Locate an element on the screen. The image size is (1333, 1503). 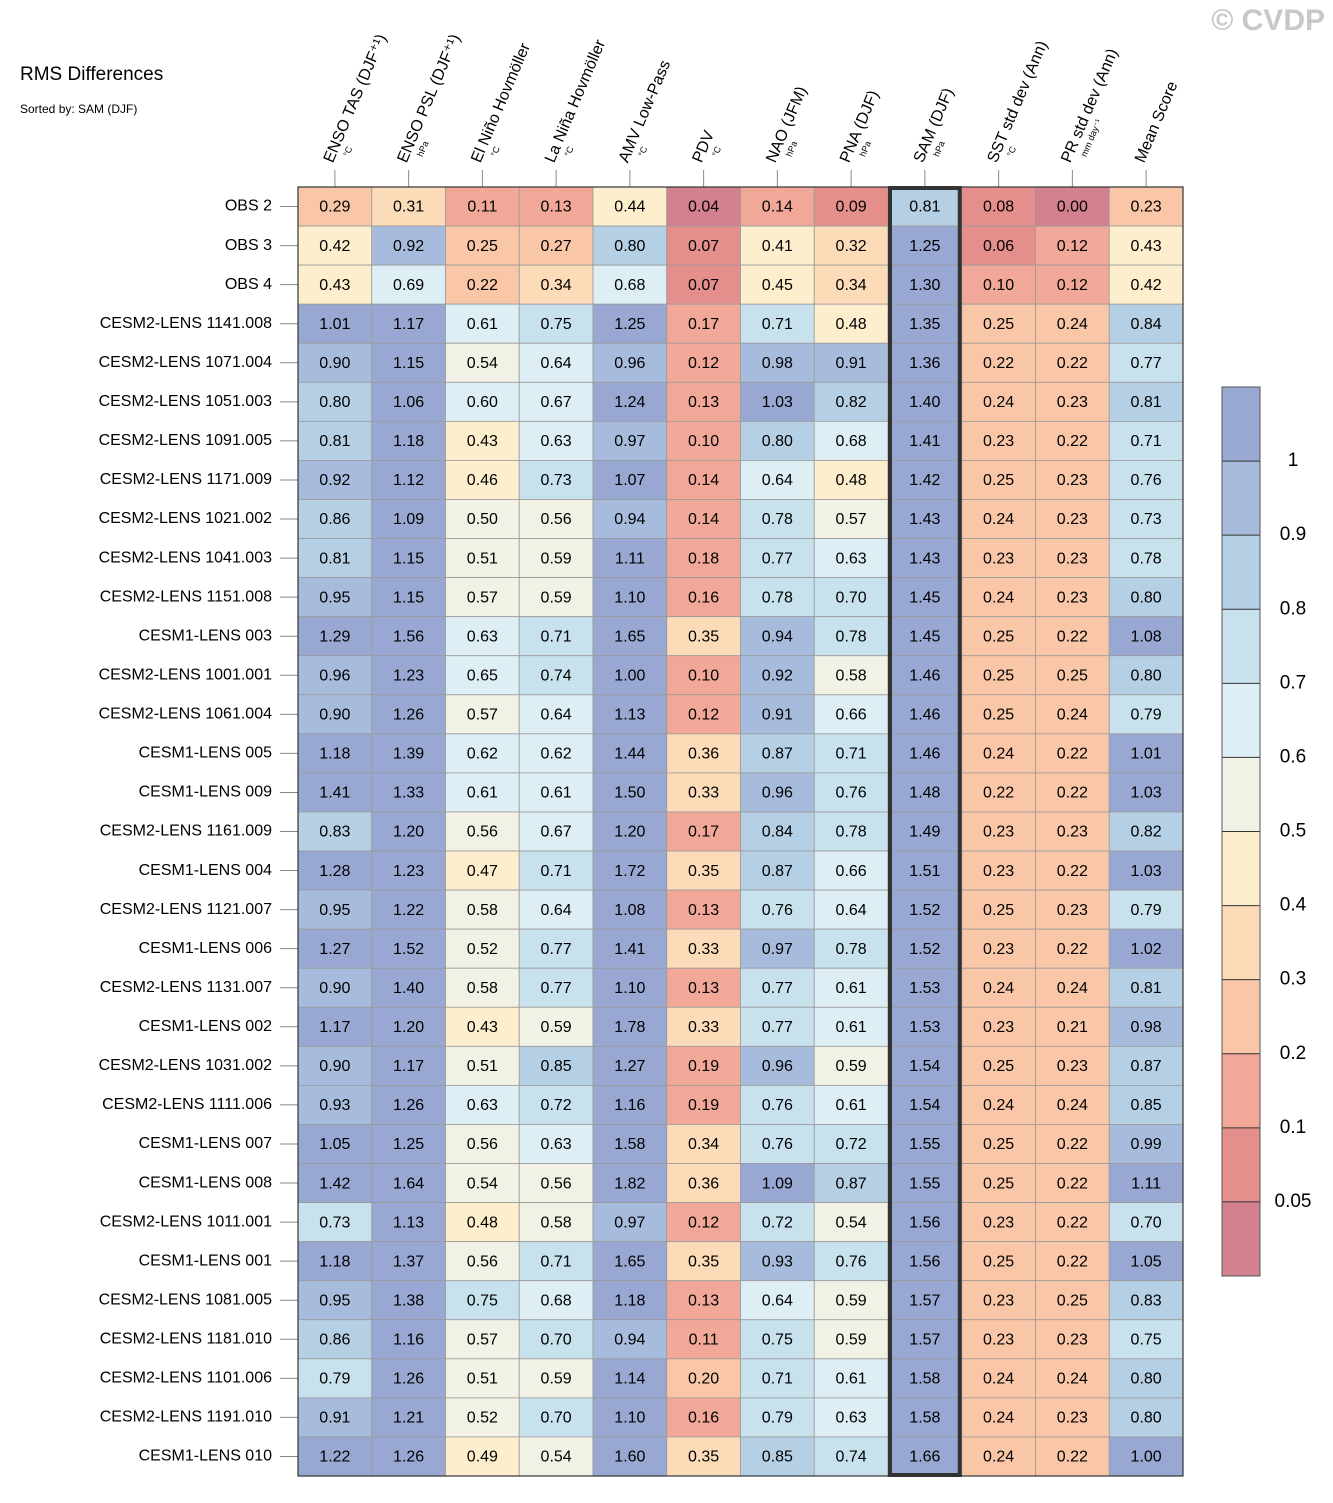
cell-label: 0.68 is located at coordinates (629, 285).